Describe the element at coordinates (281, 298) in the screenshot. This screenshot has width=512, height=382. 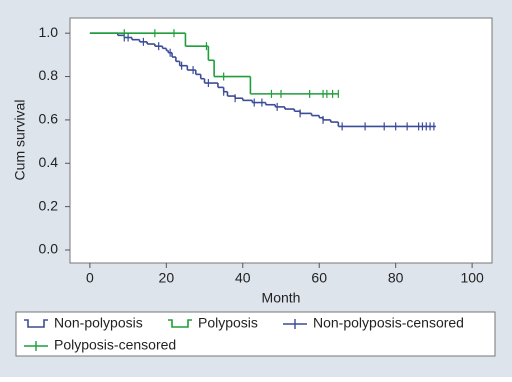
I see `x-axis-label: Month` at that location.